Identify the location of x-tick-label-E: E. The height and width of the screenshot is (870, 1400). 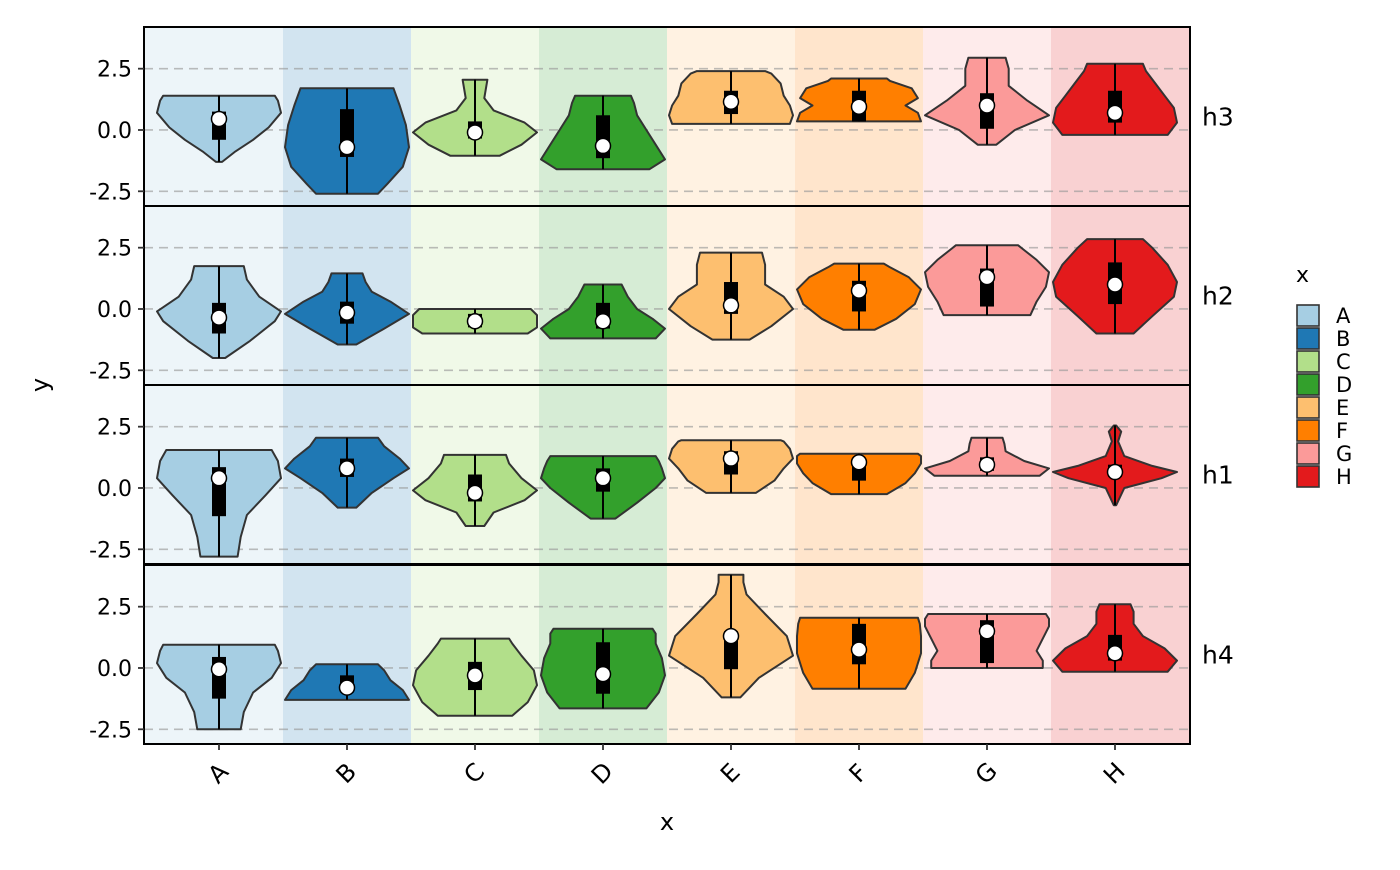
(730, 773).